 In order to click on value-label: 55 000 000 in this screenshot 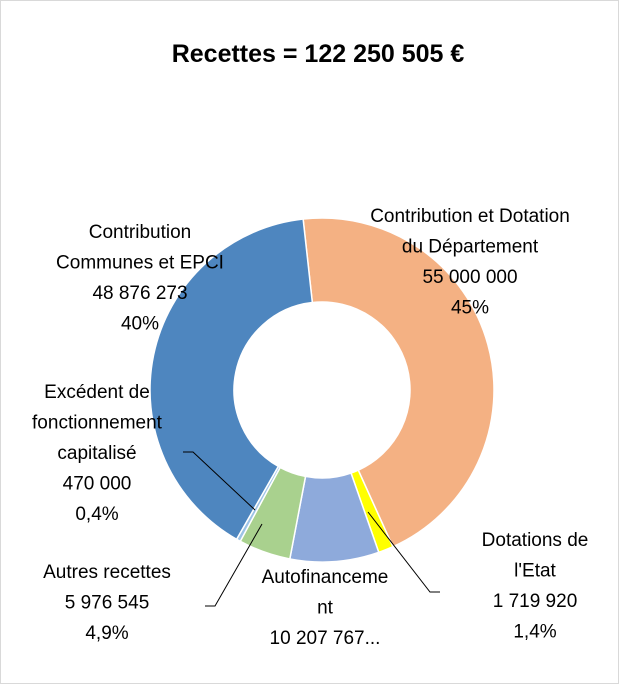, I will do `click(469, 277)`.